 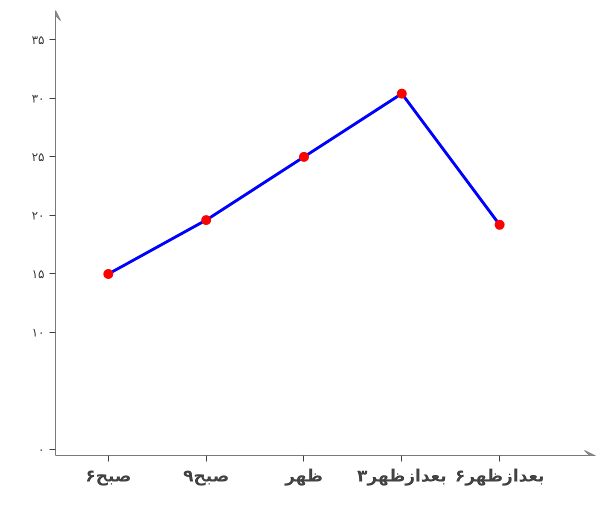 I want to click on x-tick-label: ۶بعدازظهر, so click(x=499, y=476).